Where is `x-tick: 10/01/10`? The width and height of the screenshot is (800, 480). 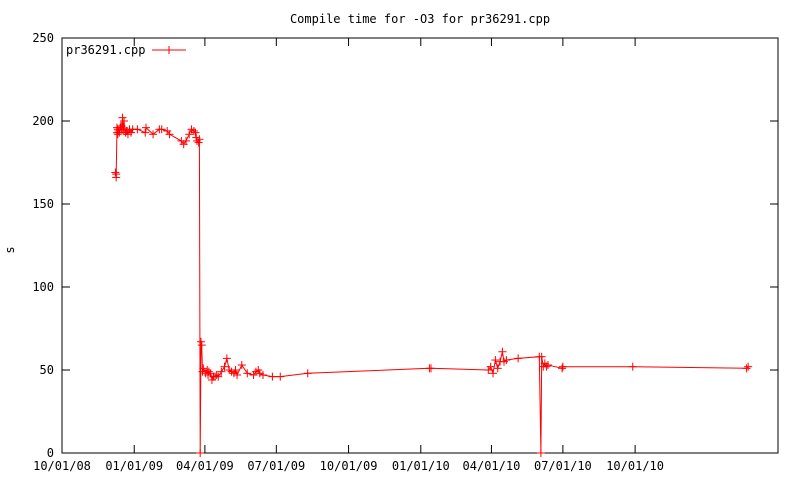 x-tick: 10/01/10 is located at coordinates (635, 255).